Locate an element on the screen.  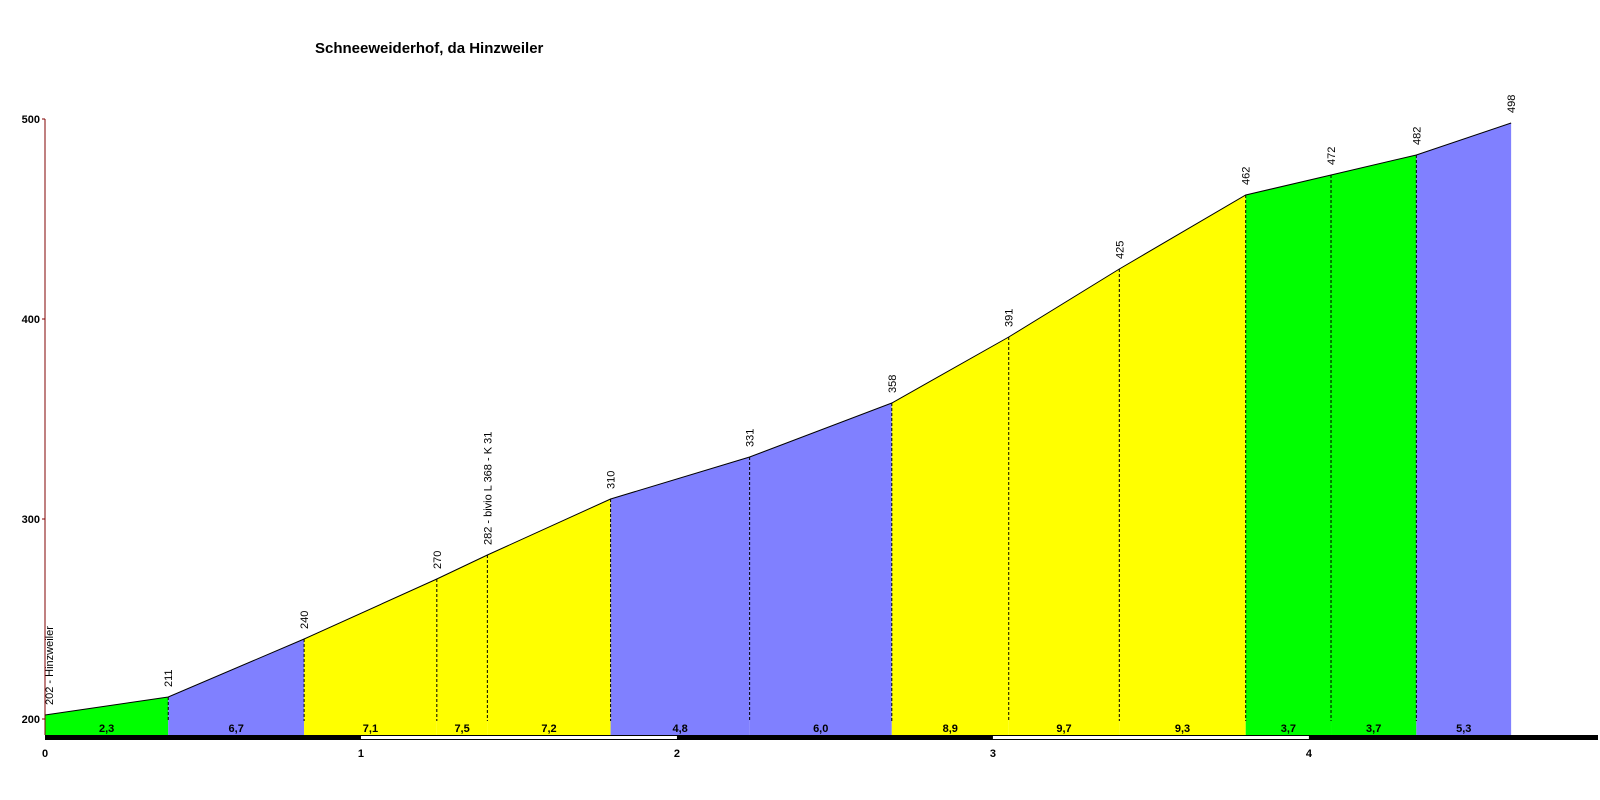
x-tick-label: 4 is located at coordinates (1309, 754).